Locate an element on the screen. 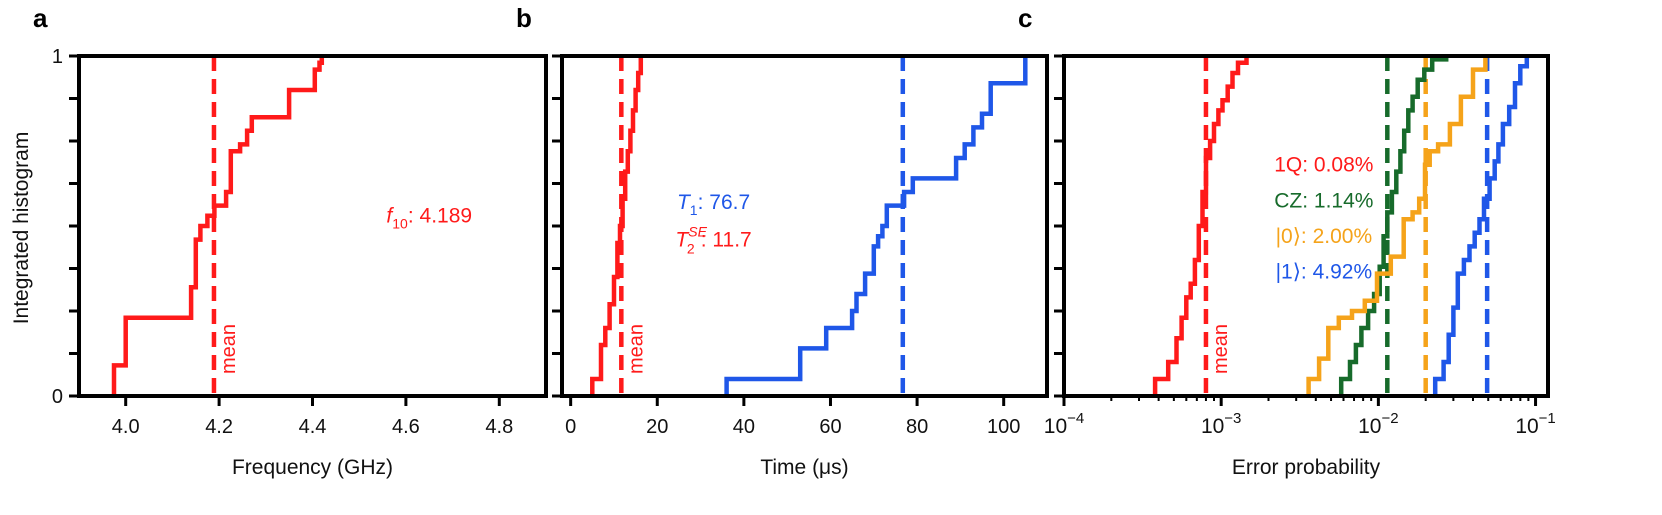  annotation-0: f10: 4.189 is located at coordinates (429, 218).